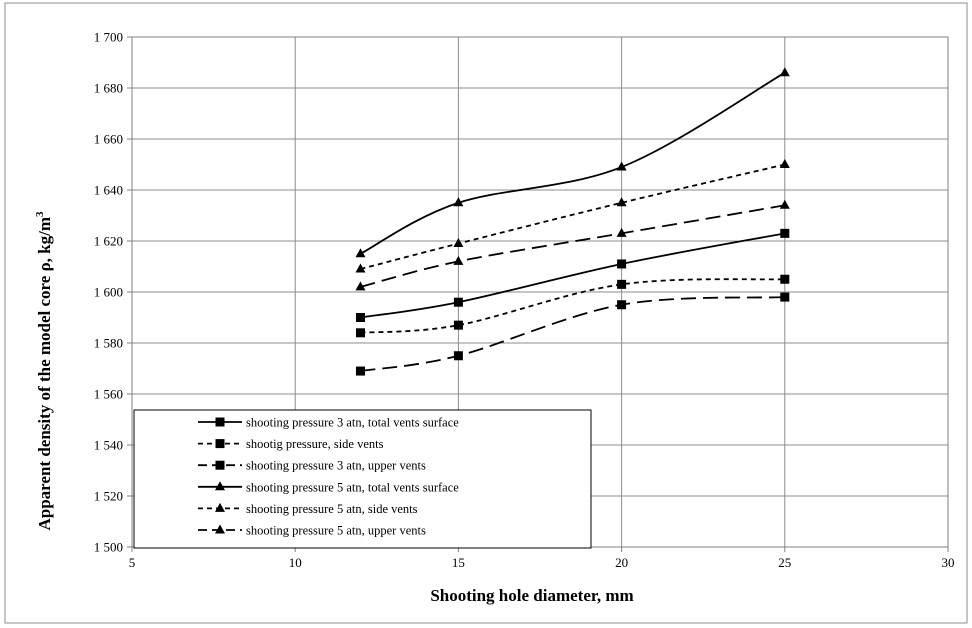  What do you see at coordinates (108, 394) in the screenshot?
I see `y-tick-label: 1 560` at bounding box center [108, 394].